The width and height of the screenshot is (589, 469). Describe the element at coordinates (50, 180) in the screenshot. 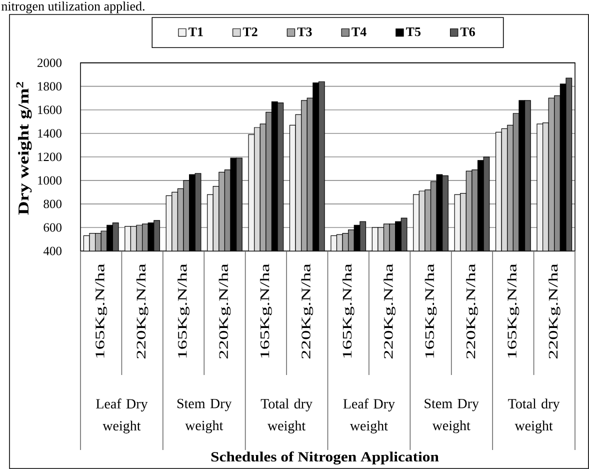

I see `y-tick-label: 1000` at that location.